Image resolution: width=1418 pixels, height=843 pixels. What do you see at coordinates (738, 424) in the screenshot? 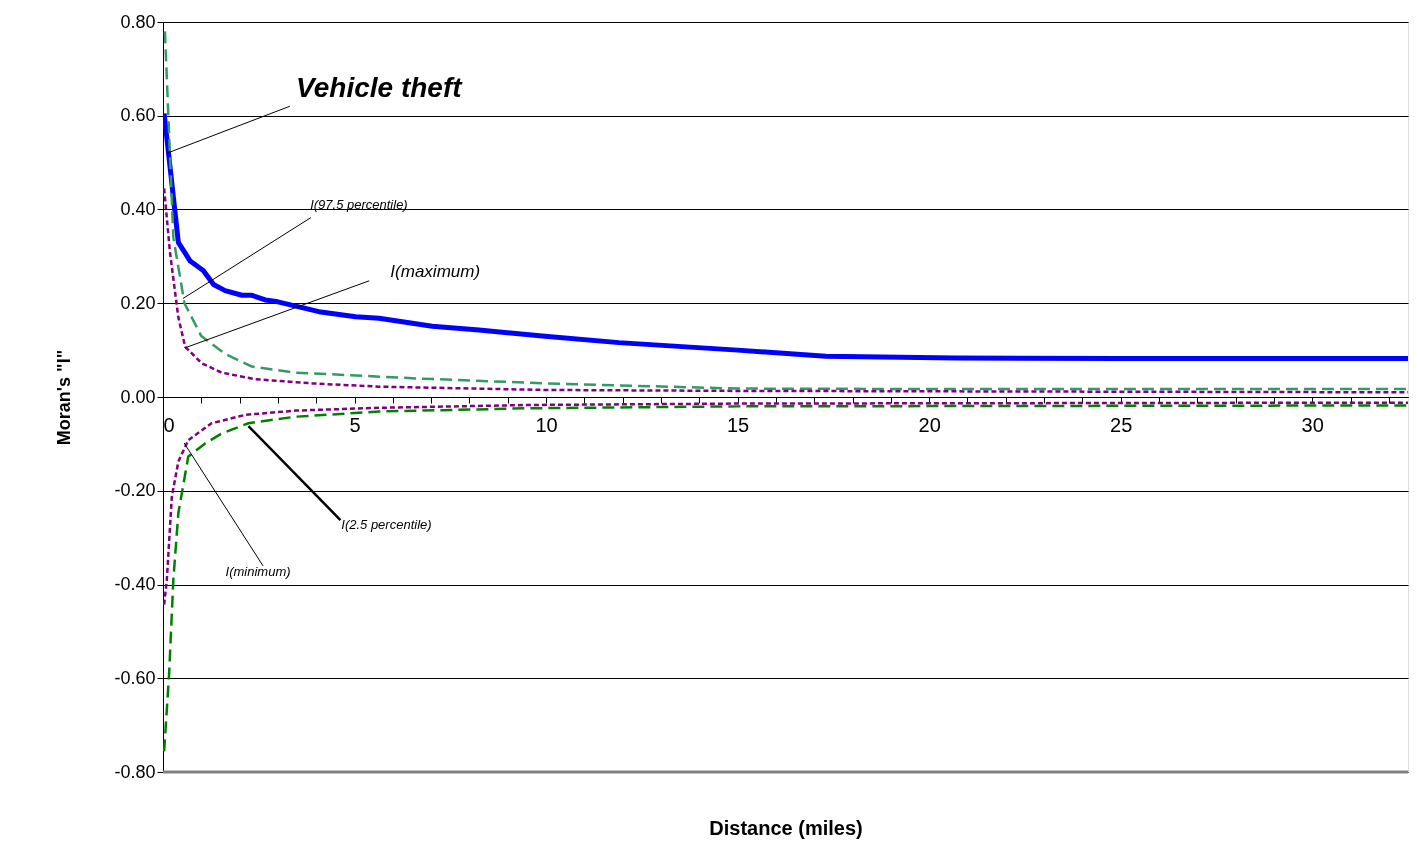
I see `x-tick-label: 15` at bounding box center [738, 424].